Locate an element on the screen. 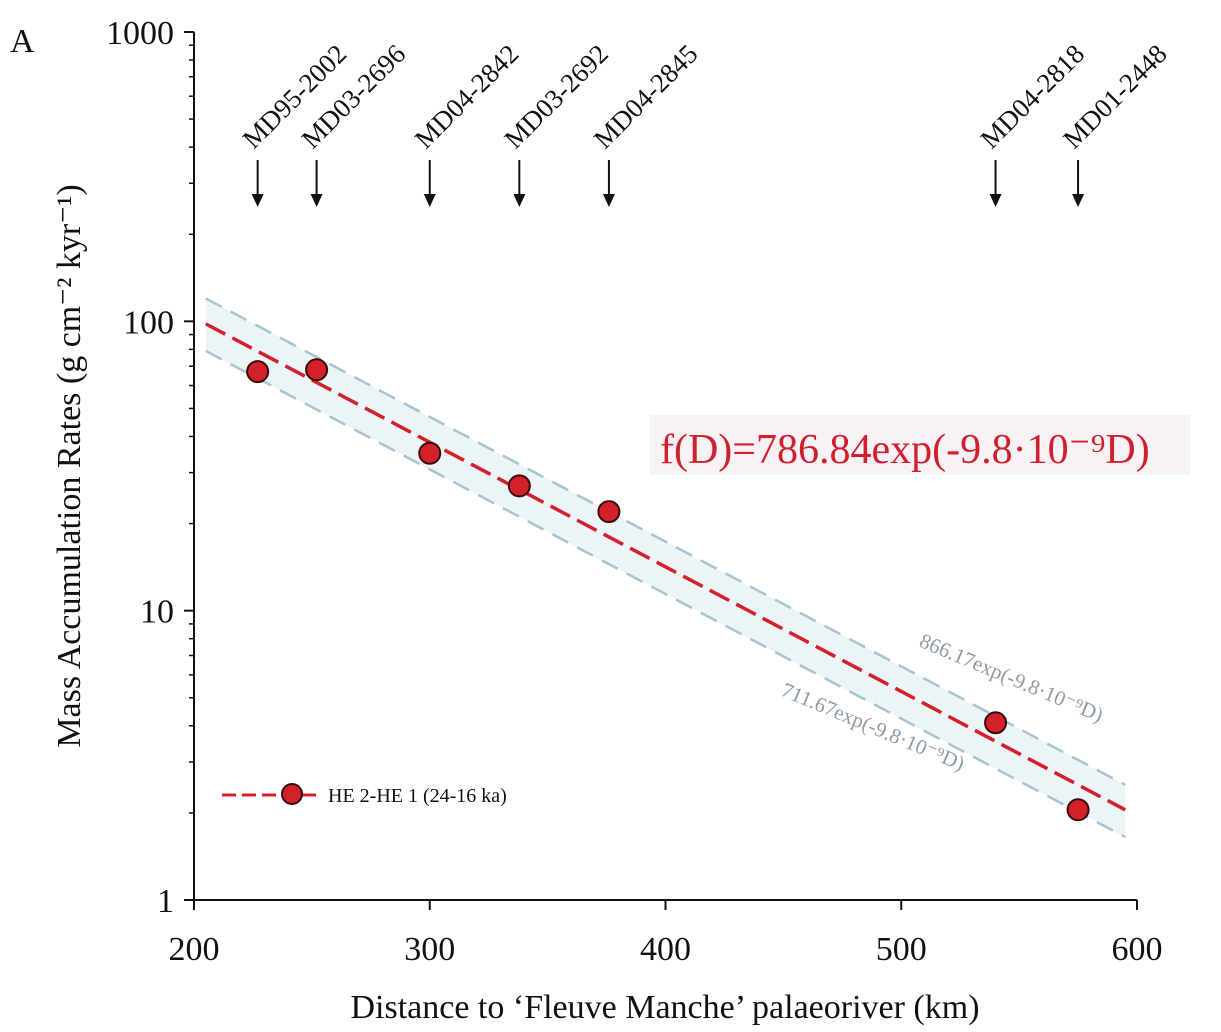 This screenshot has height=1032, width=1221. legend-label: HE 2-HE 1 (24-16 ka) is located at coordinates (417, 796).